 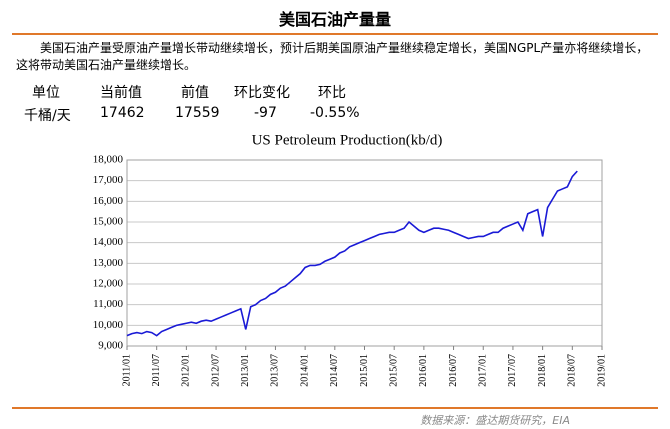 I want to click on x-tick-label: 2019/01, so click(x=601, y=370).